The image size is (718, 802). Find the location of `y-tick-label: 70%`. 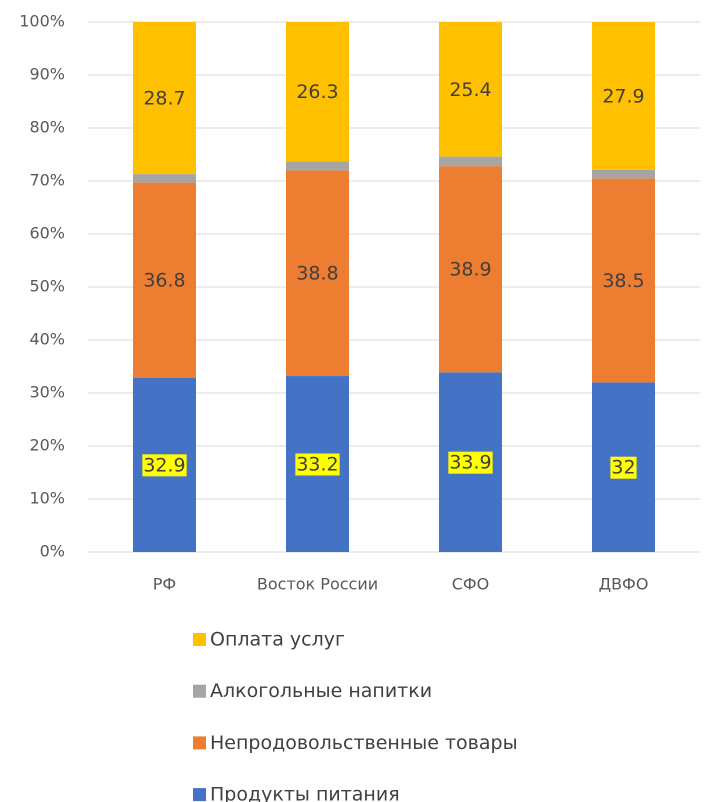

y-tick-label: 70% is located at coordinates (47, 180).